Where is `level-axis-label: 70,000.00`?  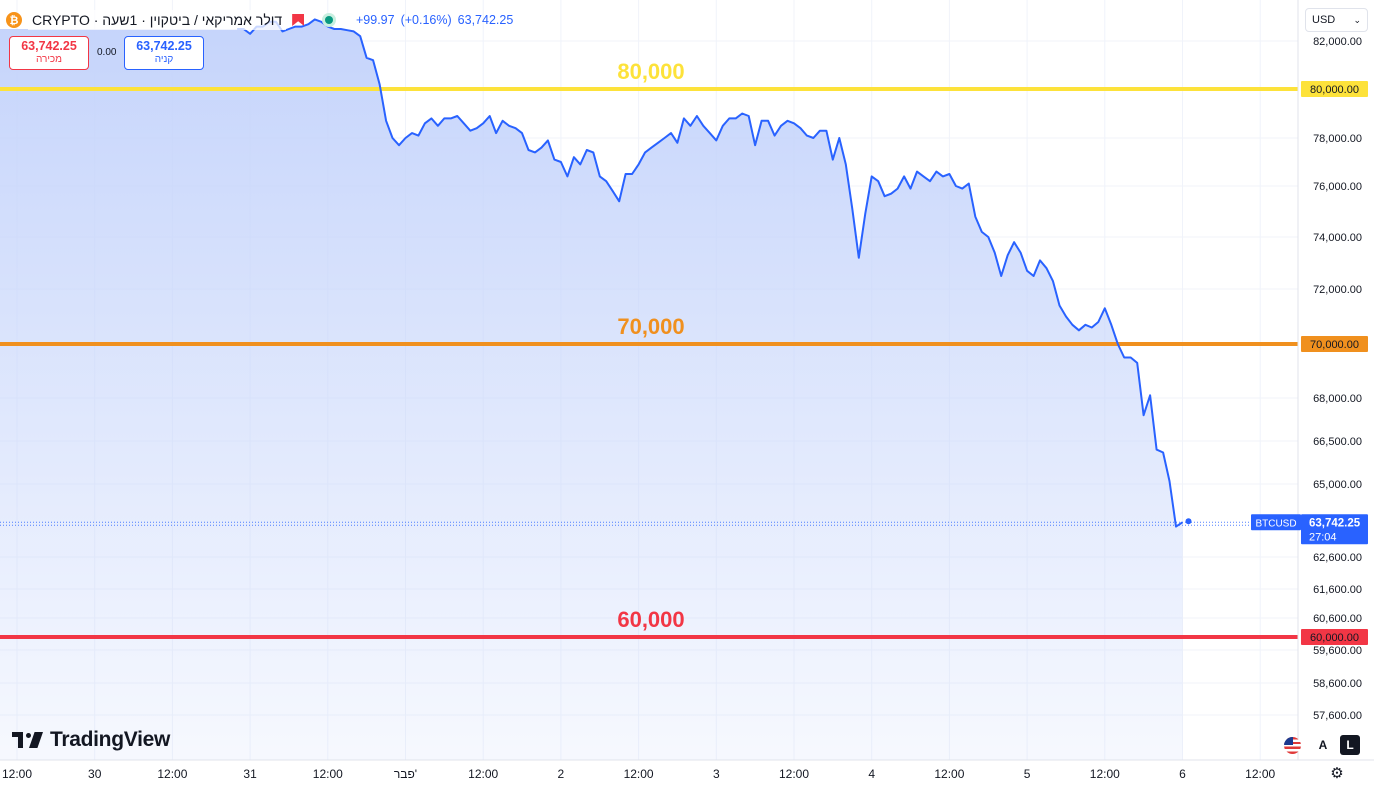 level-axis-label: 70,000.00 is located at coordinates (1334, 345).